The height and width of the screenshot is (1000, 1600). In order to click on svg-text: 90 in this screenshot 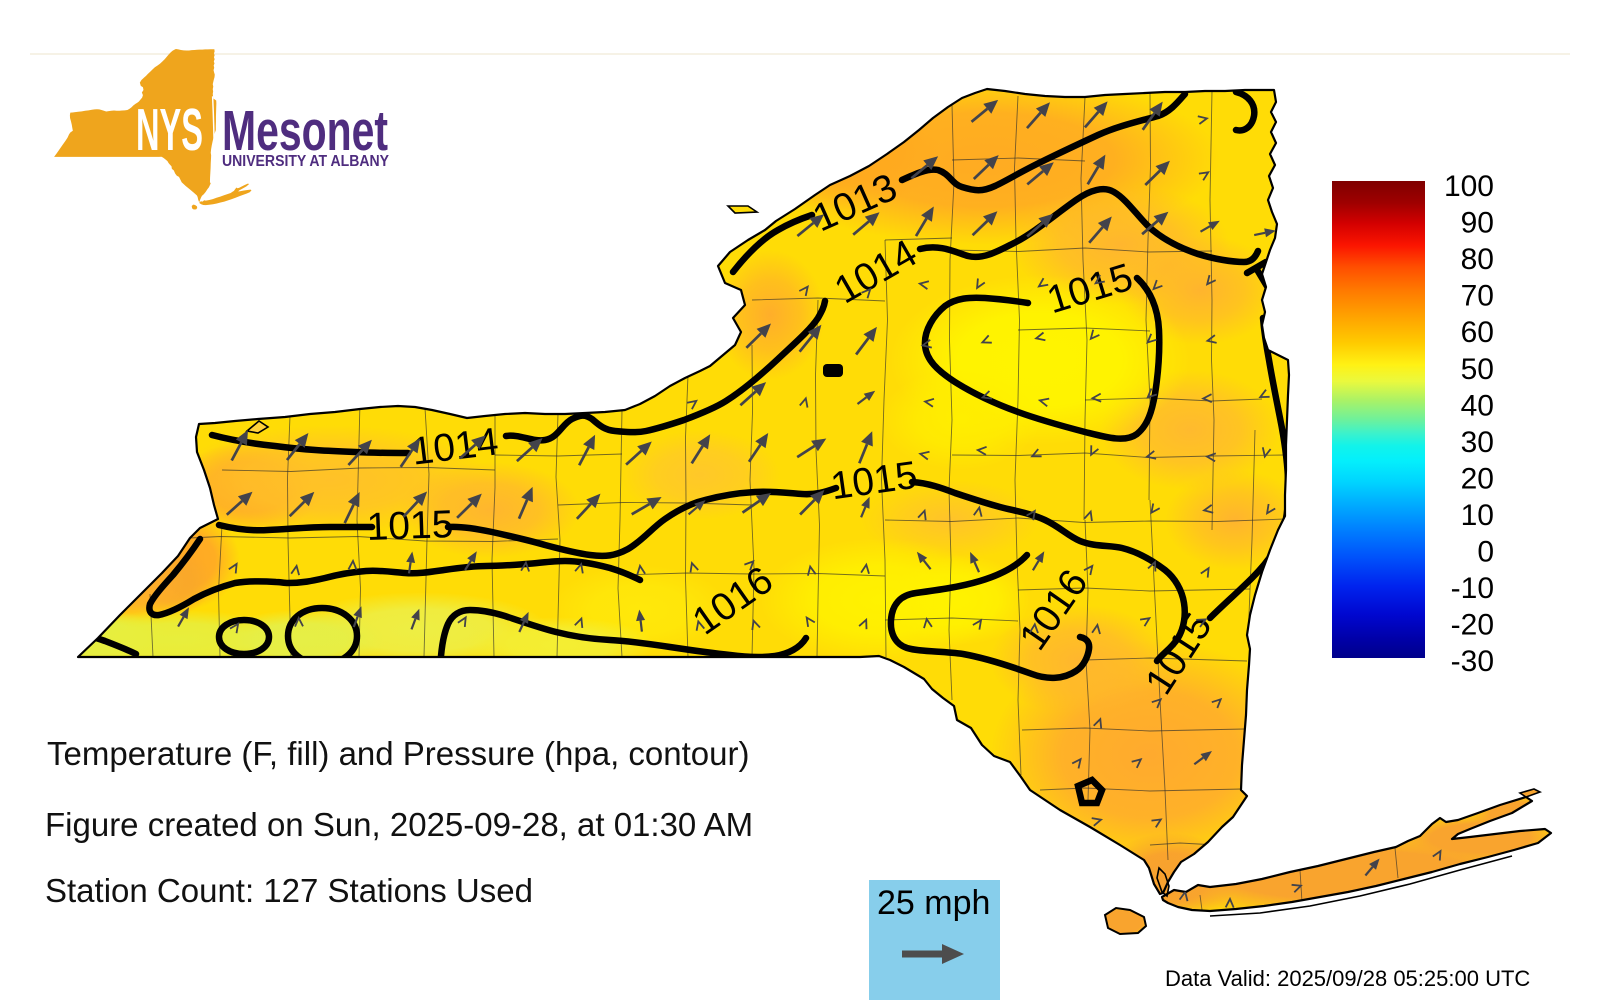, I will do `click(1477, 223)`.